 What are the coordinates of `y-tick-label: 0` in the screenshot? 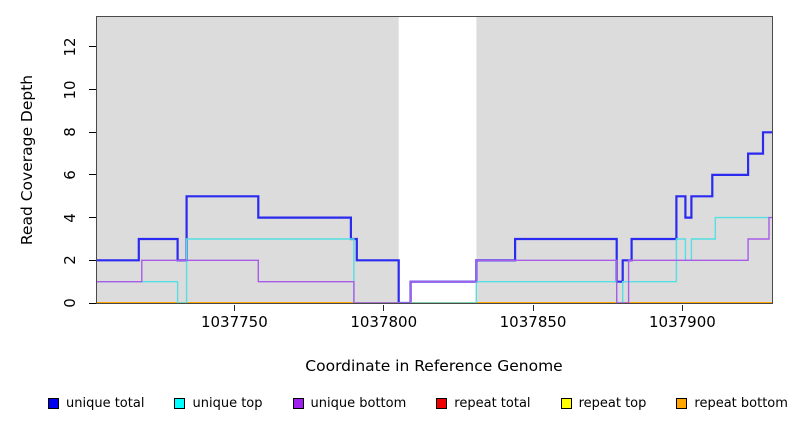 It's located at (70, 303).